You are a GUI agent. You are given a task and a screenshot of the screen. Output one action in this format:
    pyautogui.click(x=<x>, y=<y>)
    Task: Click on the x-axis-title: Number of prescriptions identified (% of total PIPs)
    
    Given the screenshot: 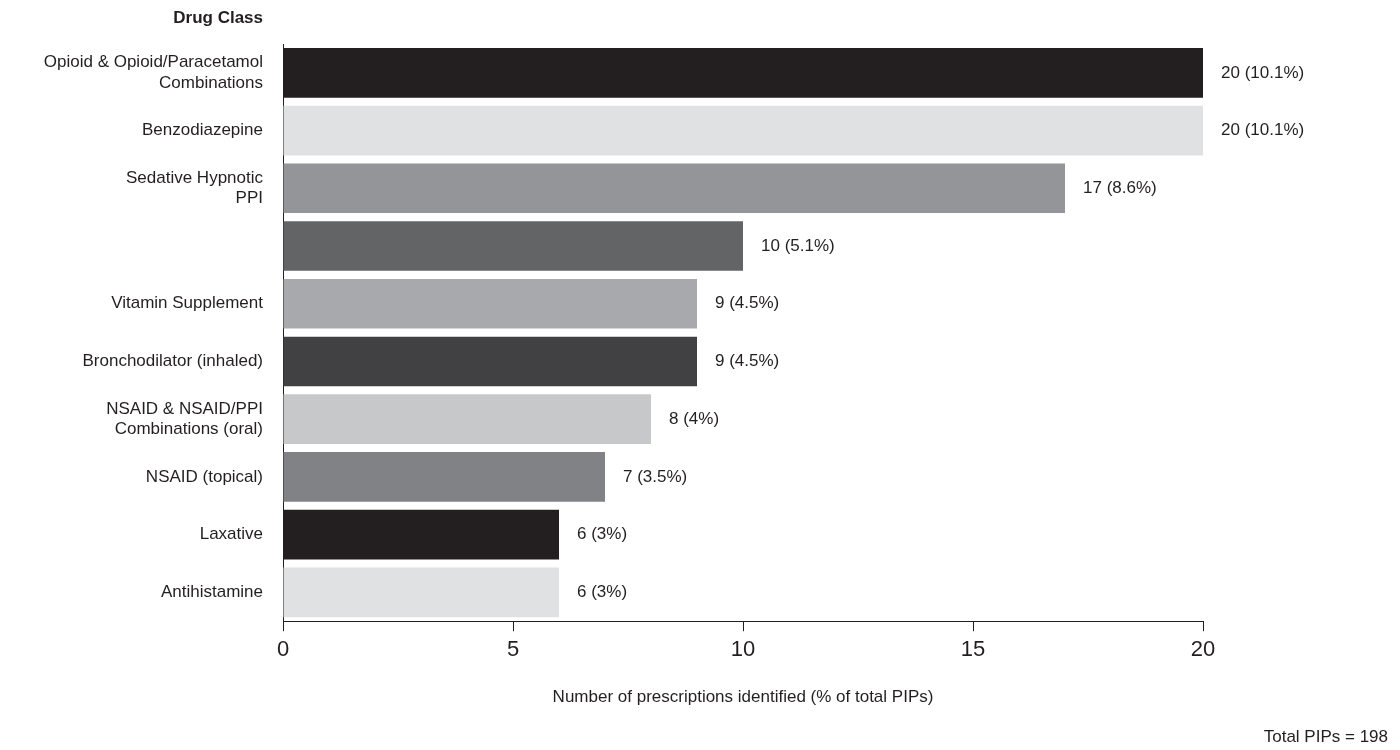 What is the action you would take?
    pyautogui.click(x=743, y=697)
    